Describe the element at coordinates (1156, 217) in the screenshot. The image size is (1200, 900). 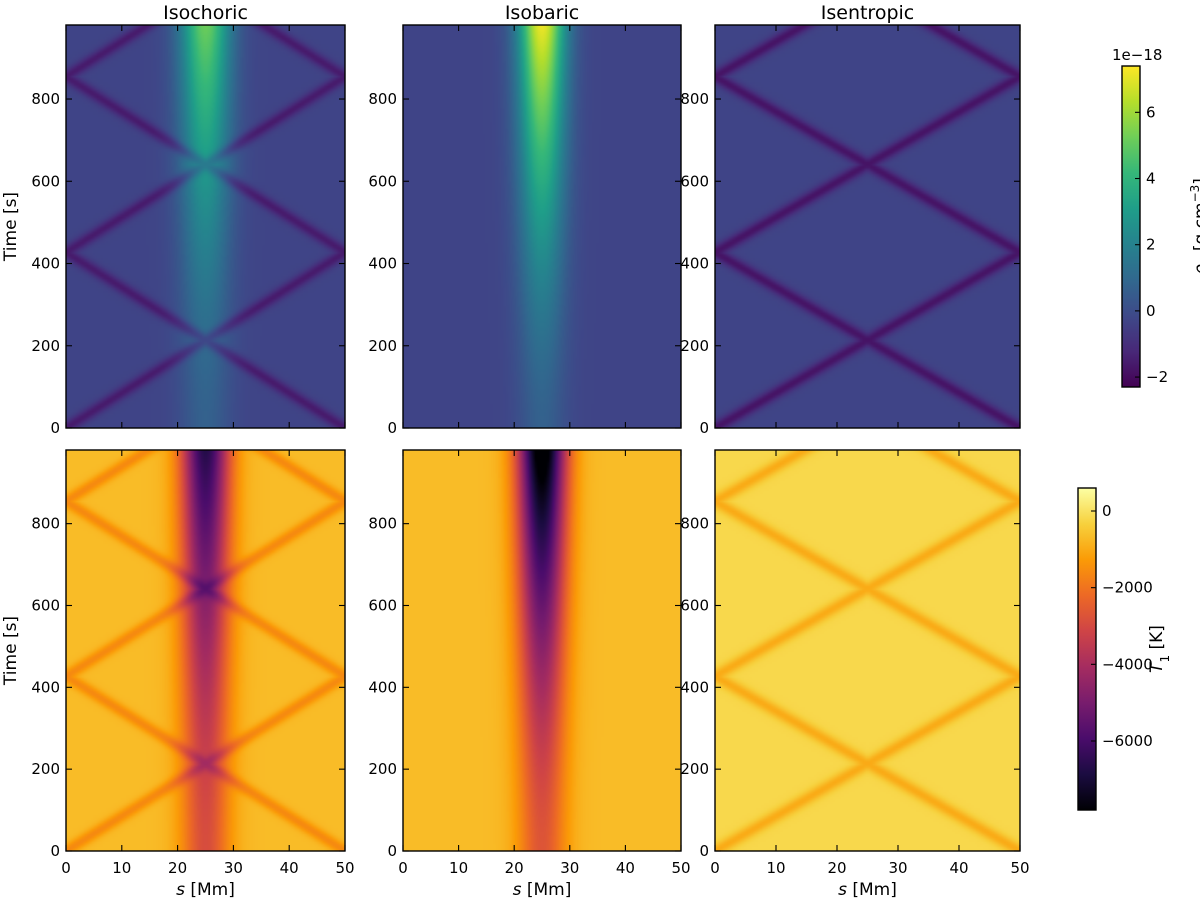
I see `colorbar-density: −2 0 2 4 6 1e−18 ρ1 [g cm−3]` at that location.